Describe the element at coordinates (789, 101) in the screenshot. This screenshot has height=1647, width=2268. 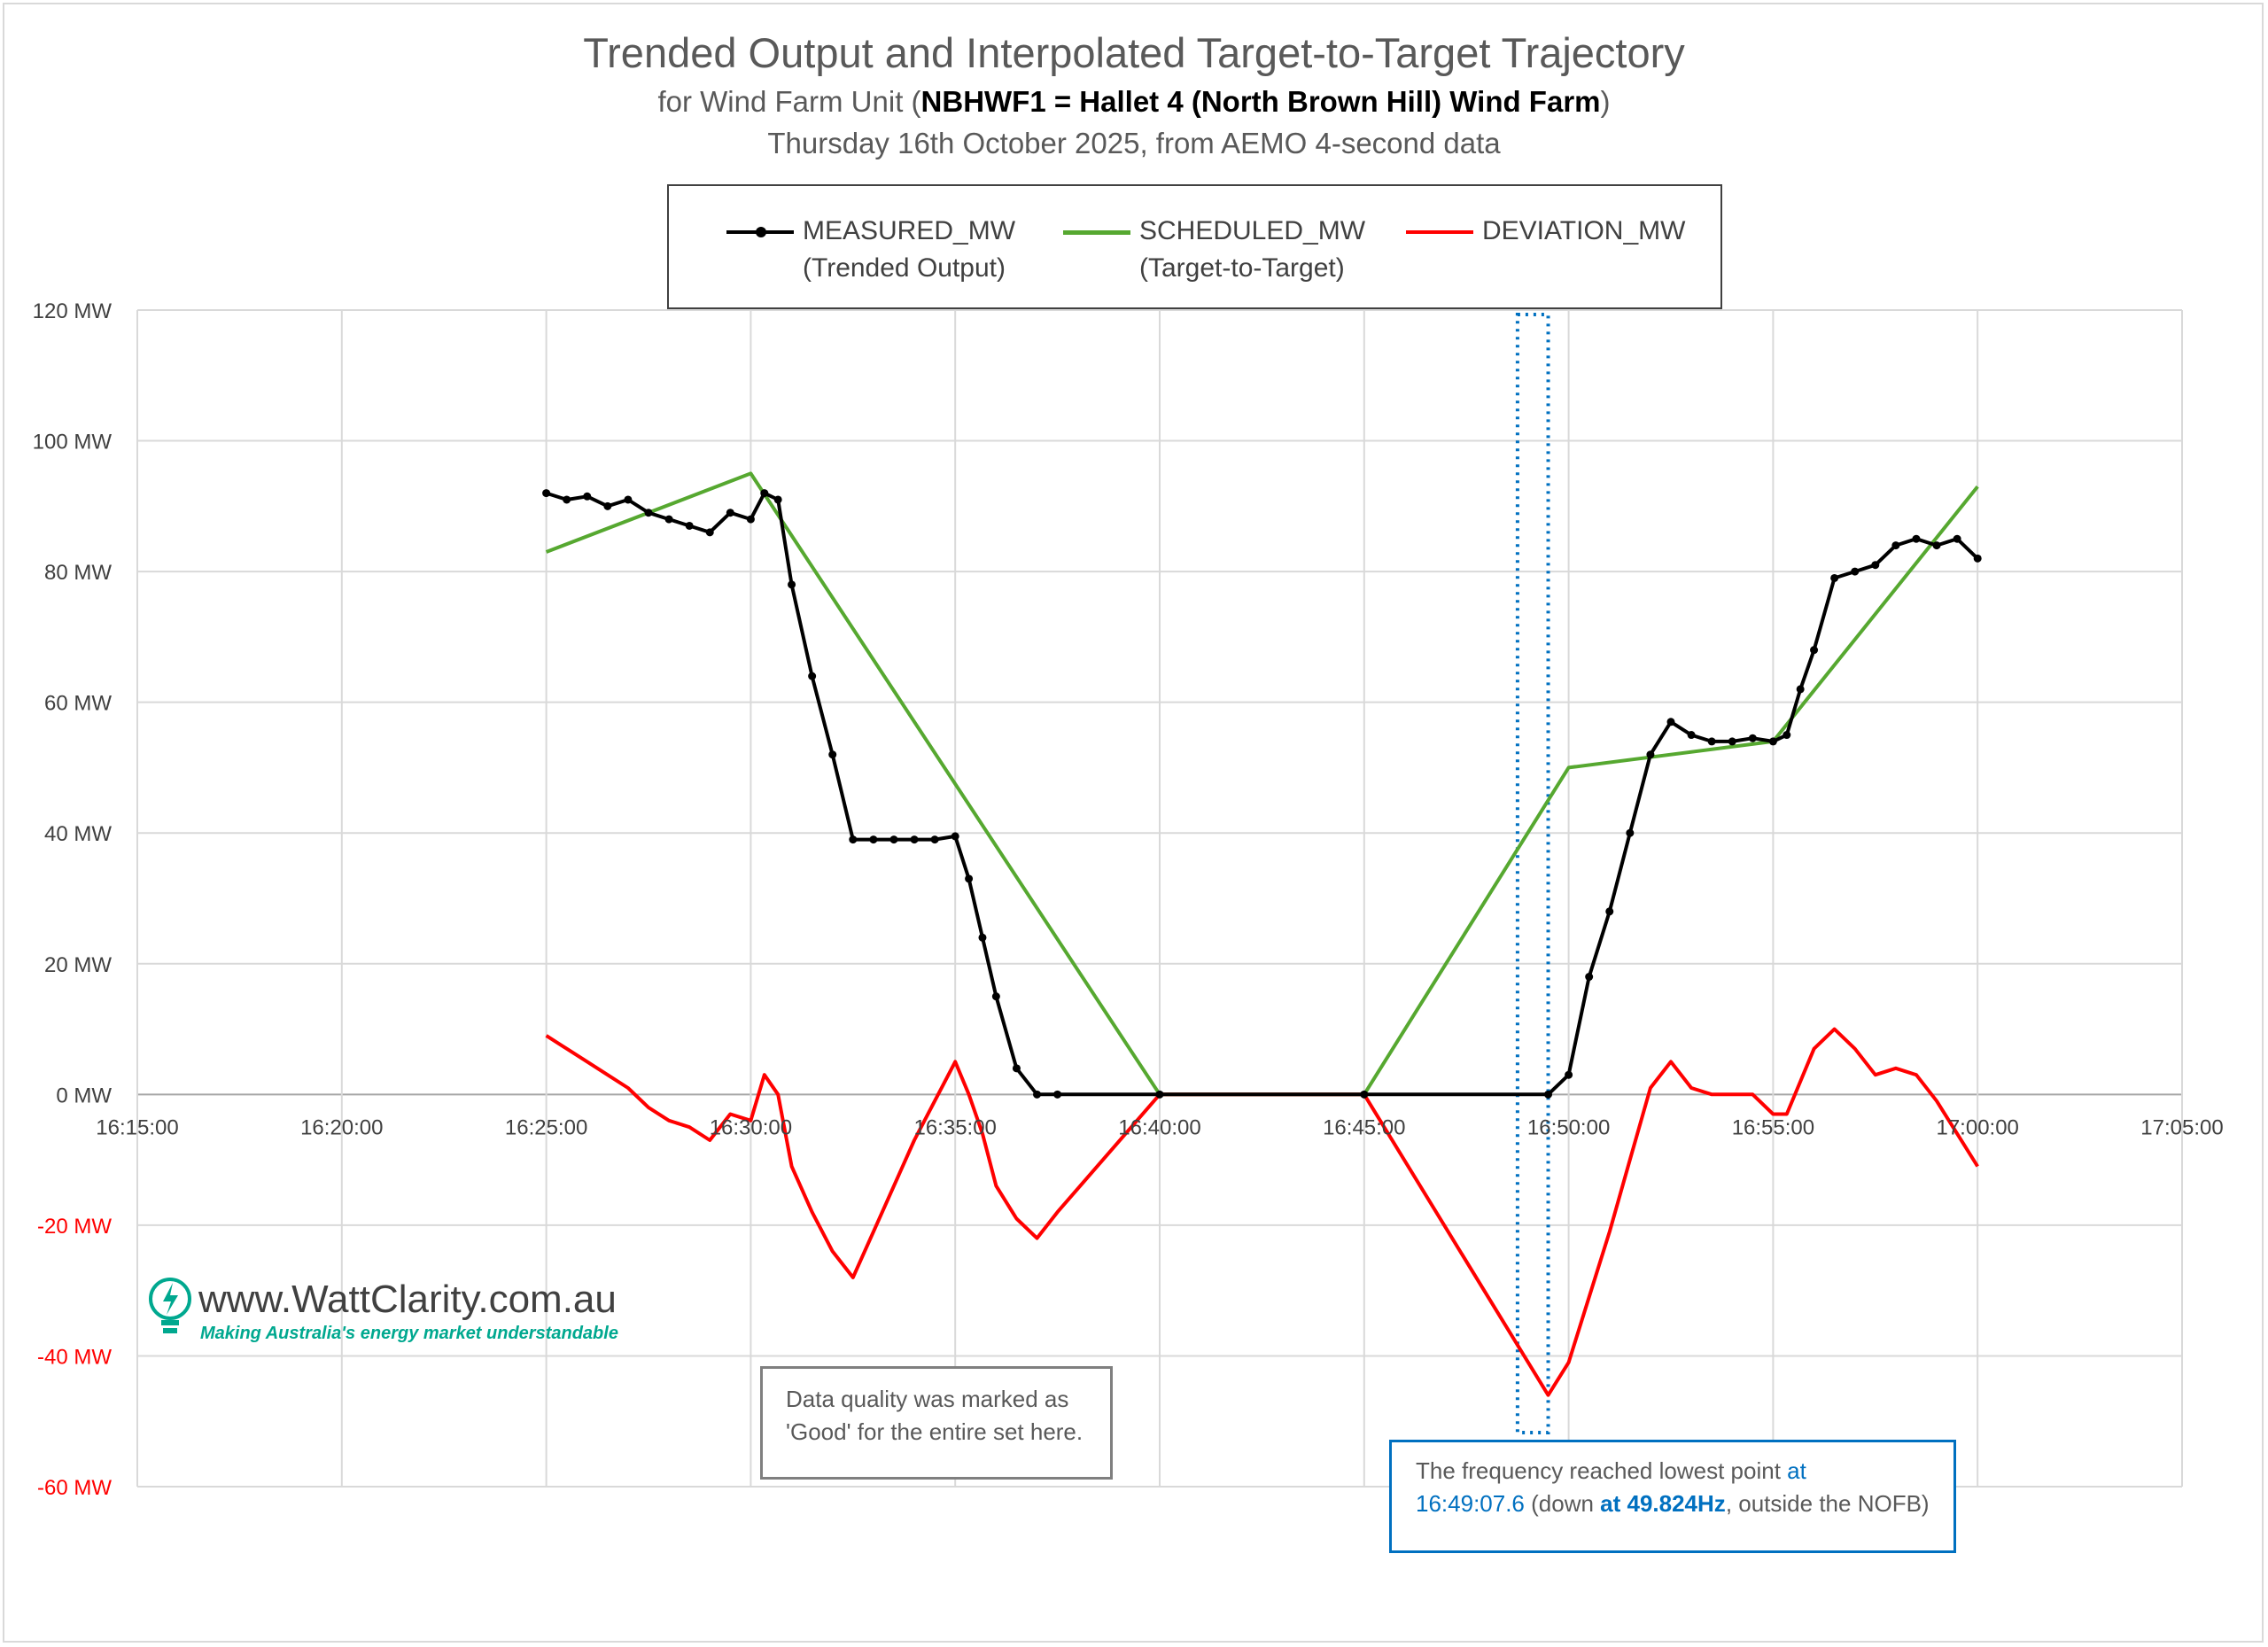
I see `subtitle-prefix: for Wind Farm Unit (` at that location.